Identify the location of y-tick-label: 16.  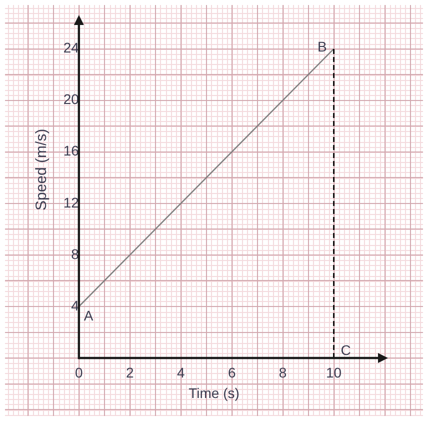
(71, 150).